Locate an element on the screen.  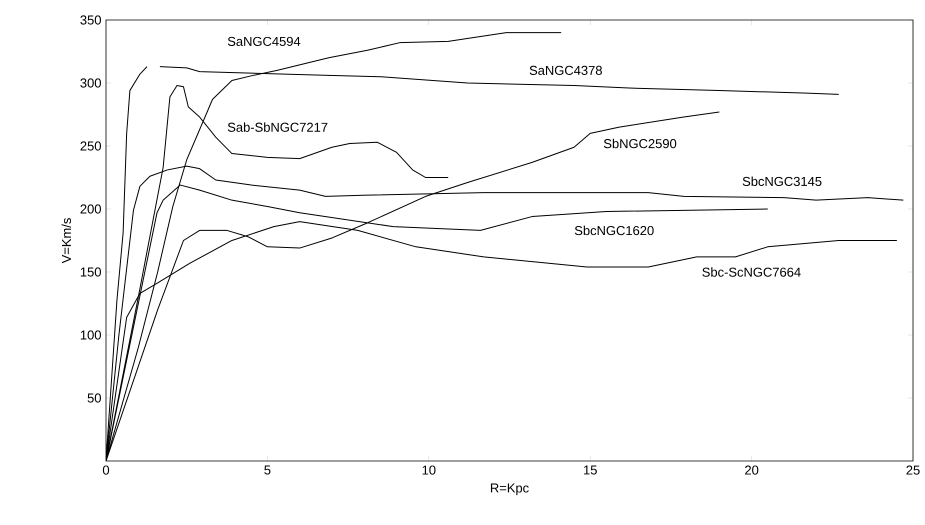
series-label: Sab-SbNGC7217 is located at coordinates (278, 127).